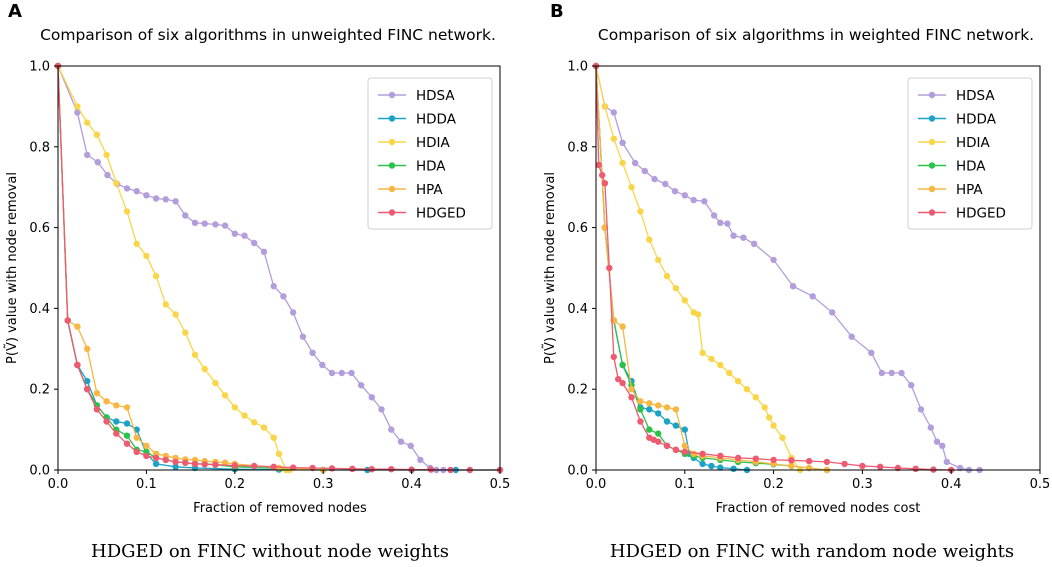  I want to click on panel-b-y-axis-label: P(Ṽ) value with node removal, so click(550, 268).